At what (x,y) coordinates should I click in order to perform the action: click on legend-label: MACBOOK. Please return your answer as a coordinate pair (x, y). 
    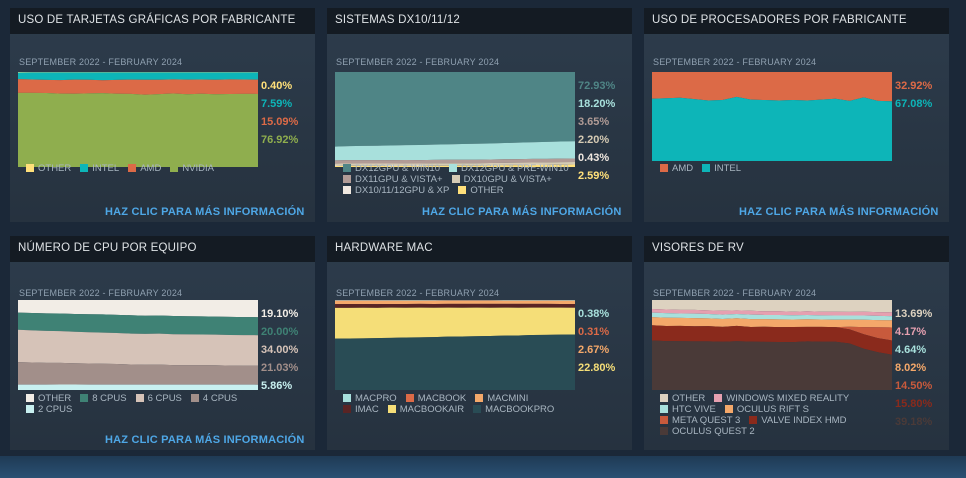
    Looking at the image, I should click on (442, 398).